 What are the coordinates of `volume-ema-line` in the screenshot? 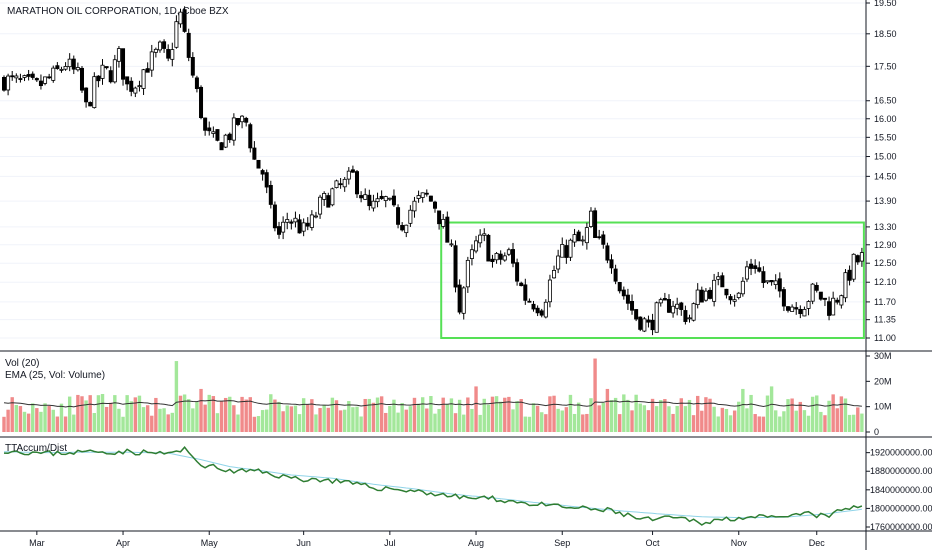 It's located at (432, 403).